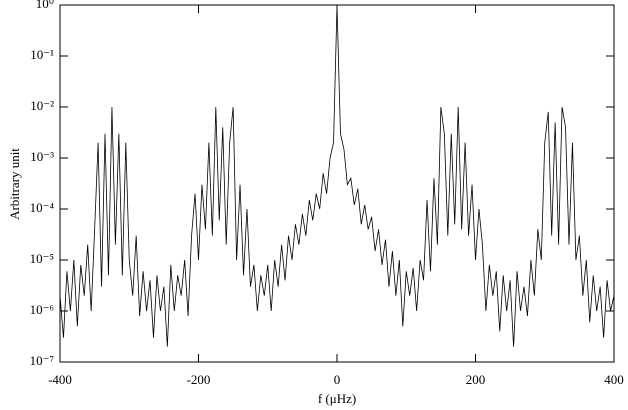 Image resolution: width=628 pixels, height=410 pixels. Describe the element at coordinates (199, 379) in the screenshot. I see `x-tick-label: -200` at that location.